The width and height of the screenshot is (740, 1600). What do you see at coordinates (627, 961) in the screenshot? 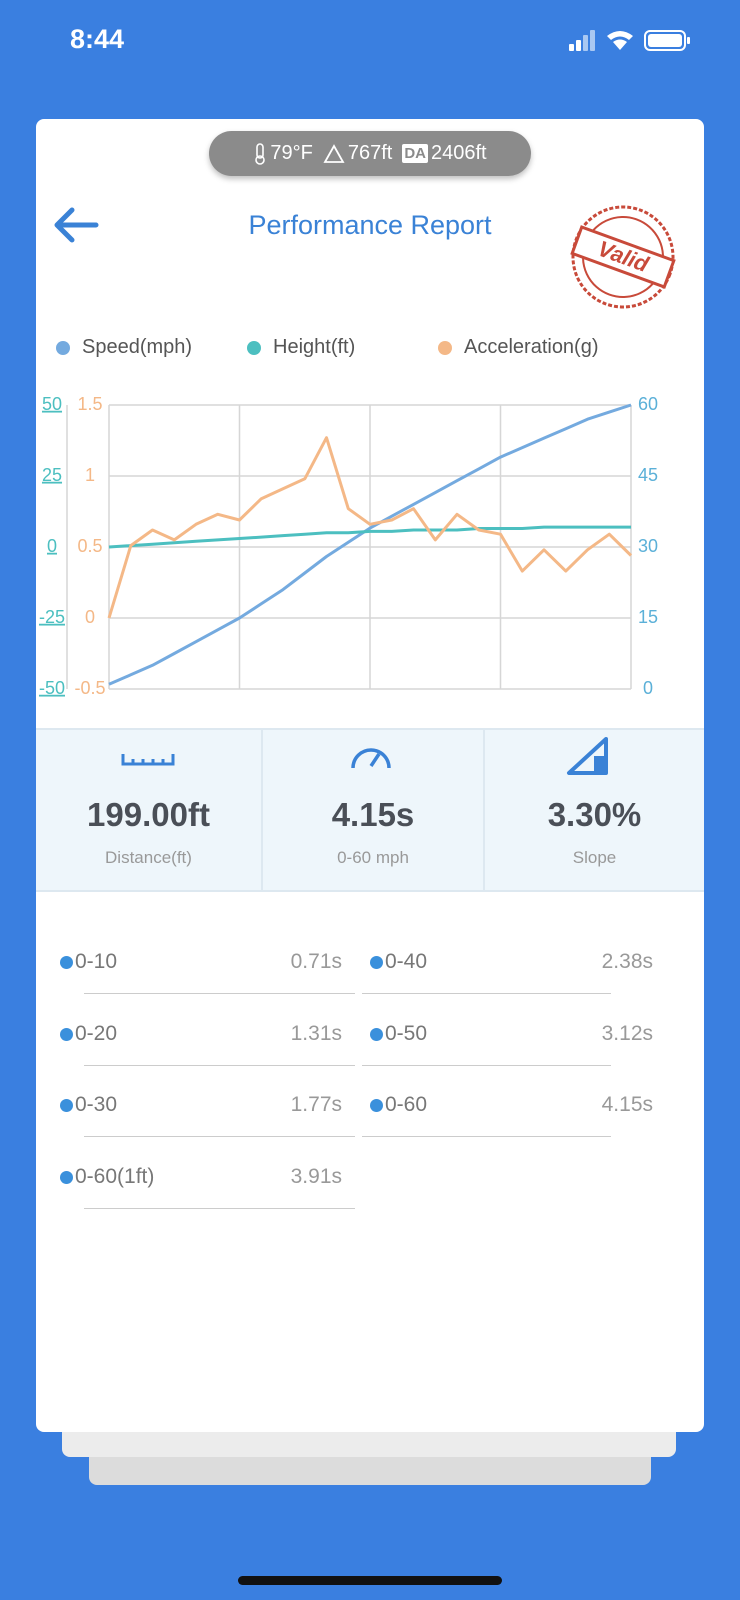
I see `split-time: 2.38s` at bounding box center [627, 961].